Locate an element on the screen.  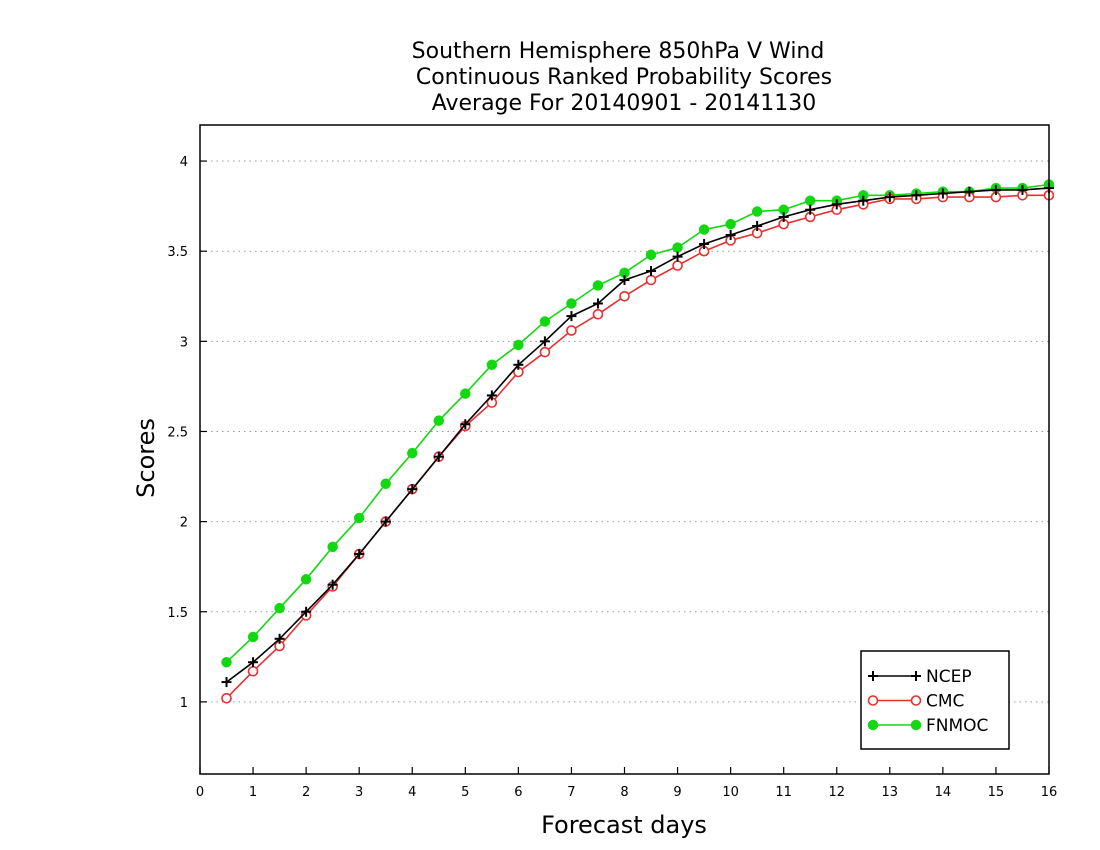
legend-label-ncep: NCEP is located at coordinates (949, 677).